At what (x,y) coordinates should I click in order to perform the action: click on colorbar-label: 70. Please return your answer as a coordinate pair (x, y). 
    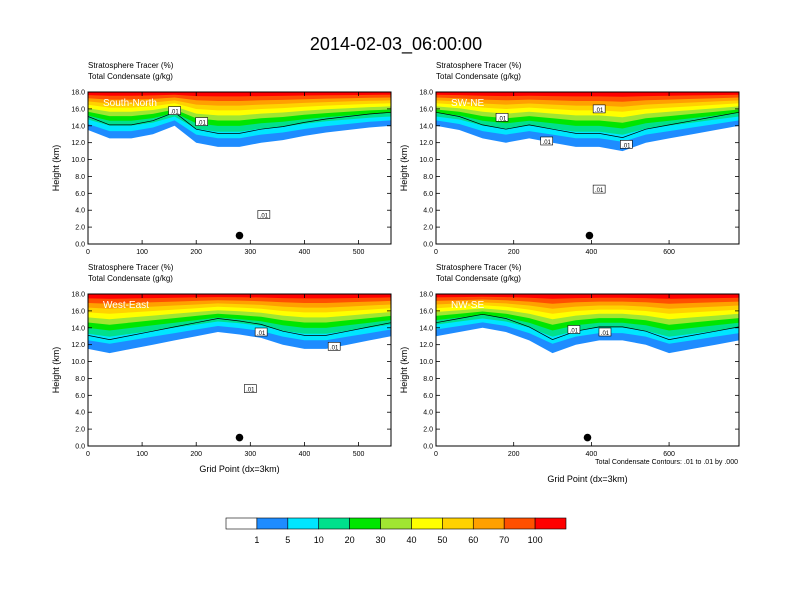
    Looking at the image, I should click on (504, 540).